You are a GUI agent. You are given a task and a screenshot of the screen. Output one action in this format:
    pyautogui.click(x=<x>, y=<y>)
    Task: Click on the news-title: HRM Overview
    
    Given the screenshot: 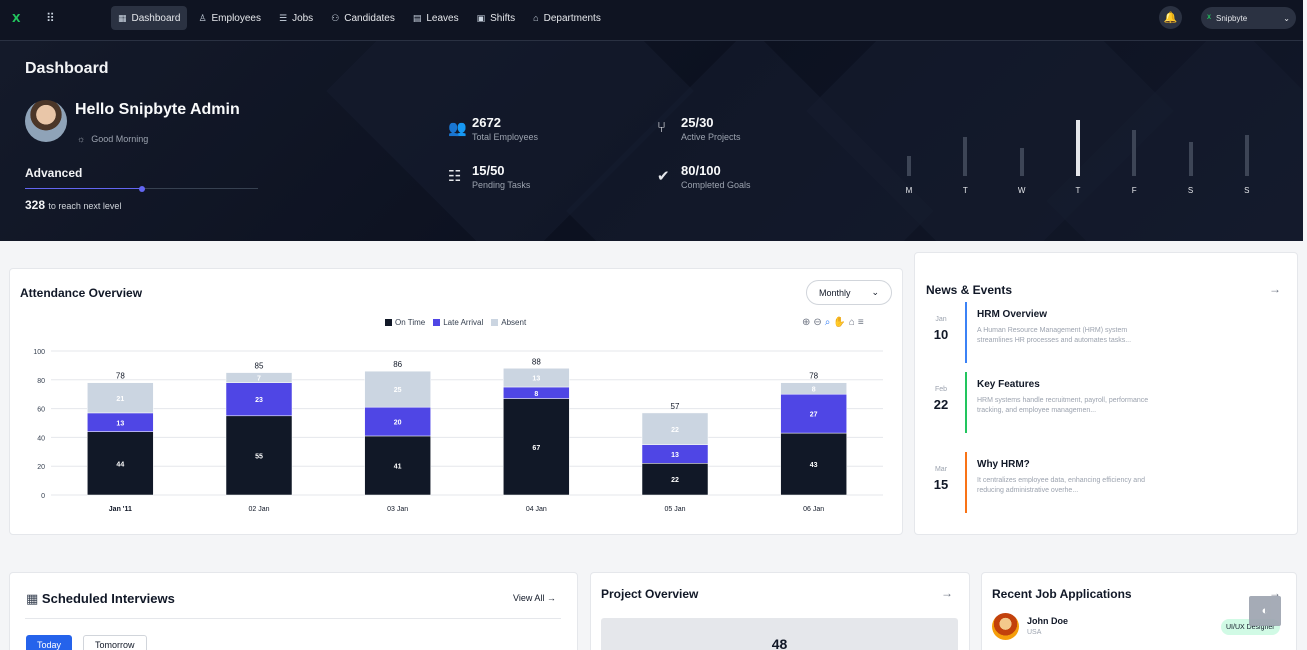 What is the action you would take?
    pyautogui.click(x=1012, y=314)
    